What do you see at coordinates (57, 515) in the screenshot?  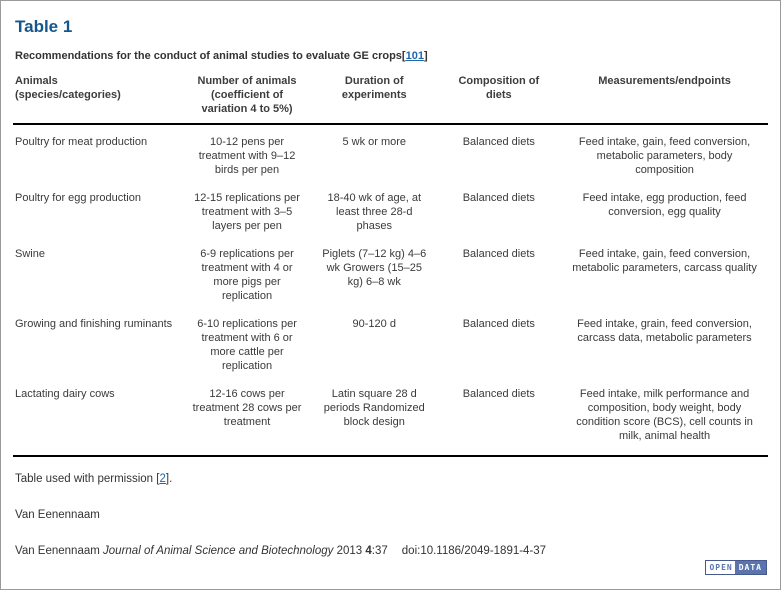 I see `author-line: Van Eenennaam` at bounding box center [57, 515].